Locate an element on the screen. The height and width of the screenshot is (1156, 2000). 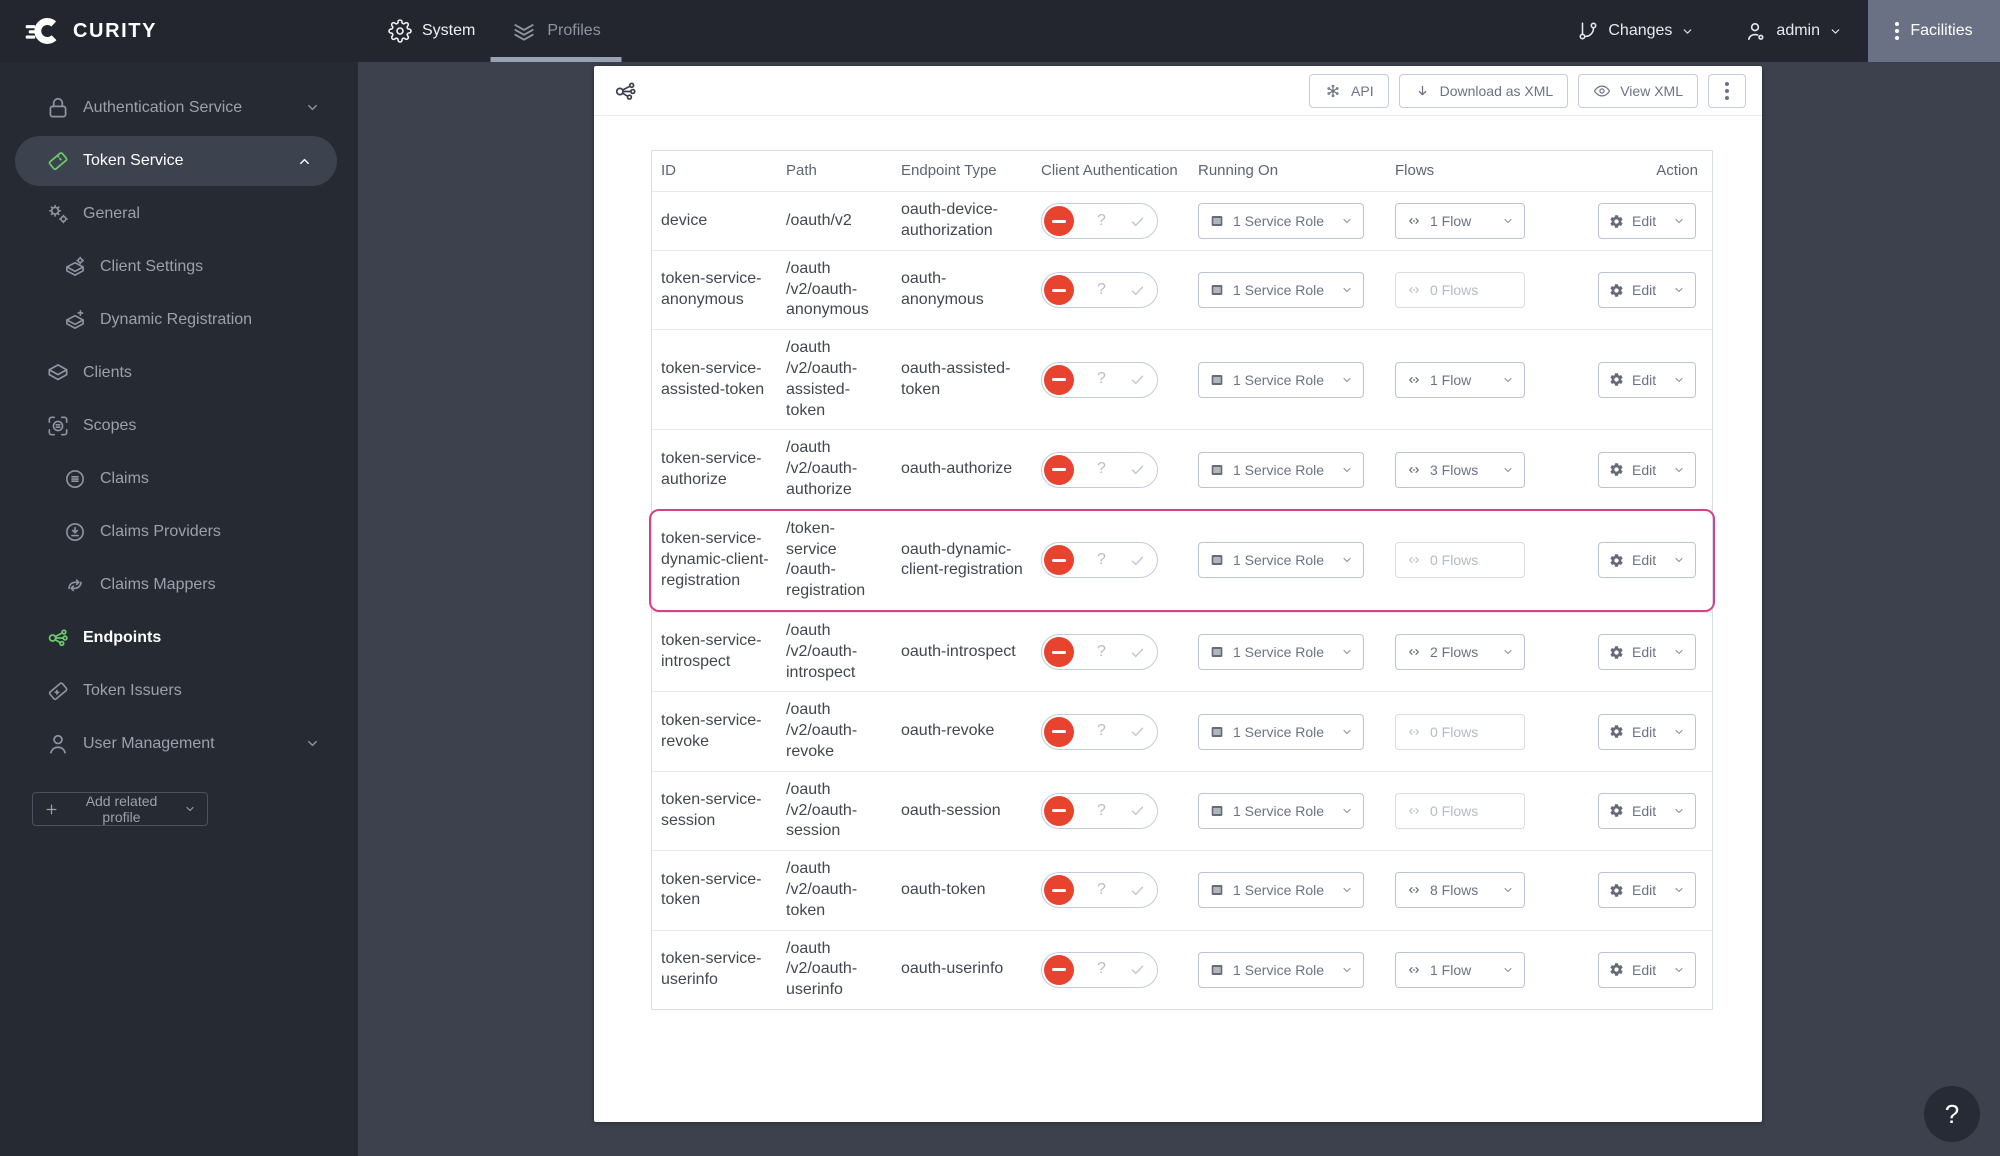
flows-cell: 2 Flows is located at coordinates (1466, 652).